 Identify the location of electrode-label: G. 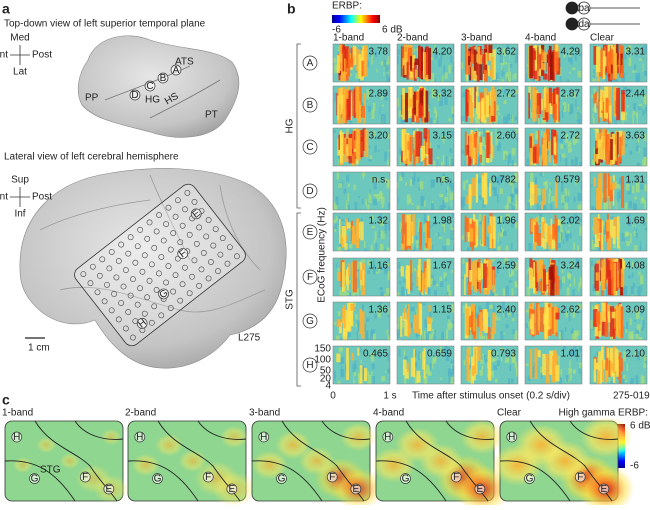
(35, 479).